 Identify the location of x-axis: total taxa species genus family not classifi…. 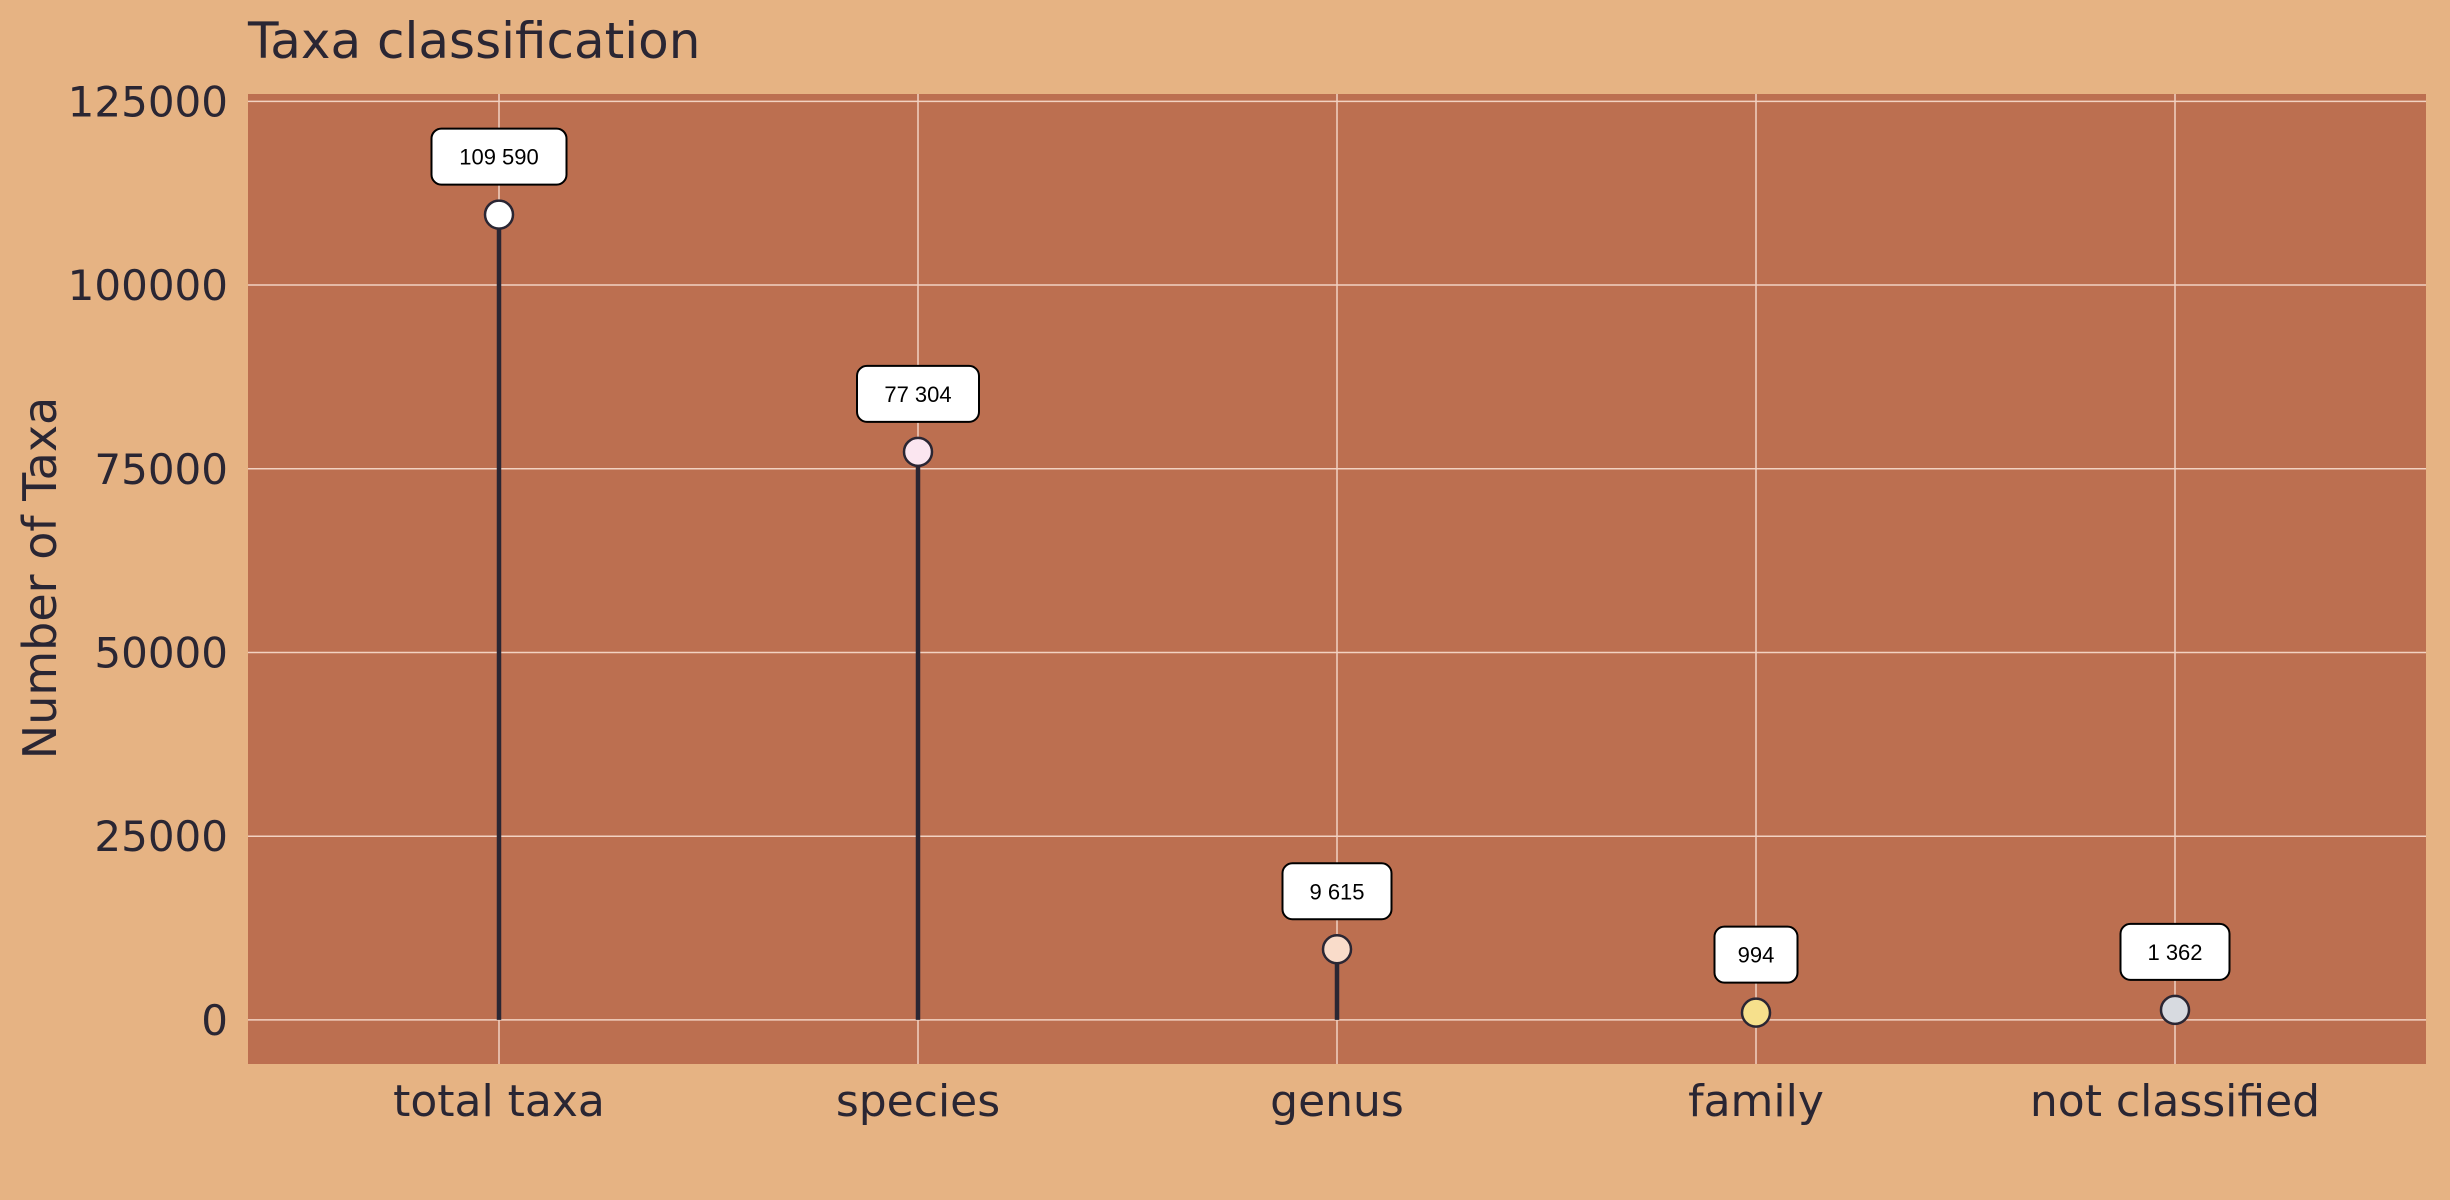
(1356, 1101).